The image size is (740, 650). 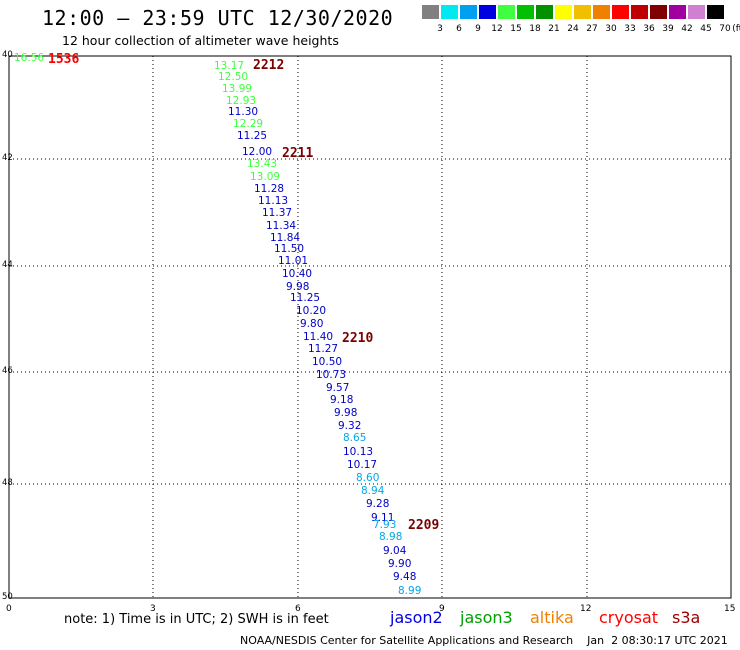 What do you see at coordinates (573, 29) in the screenshot?
I see `colorbar-label: 24` at bounding box center [573, 29].